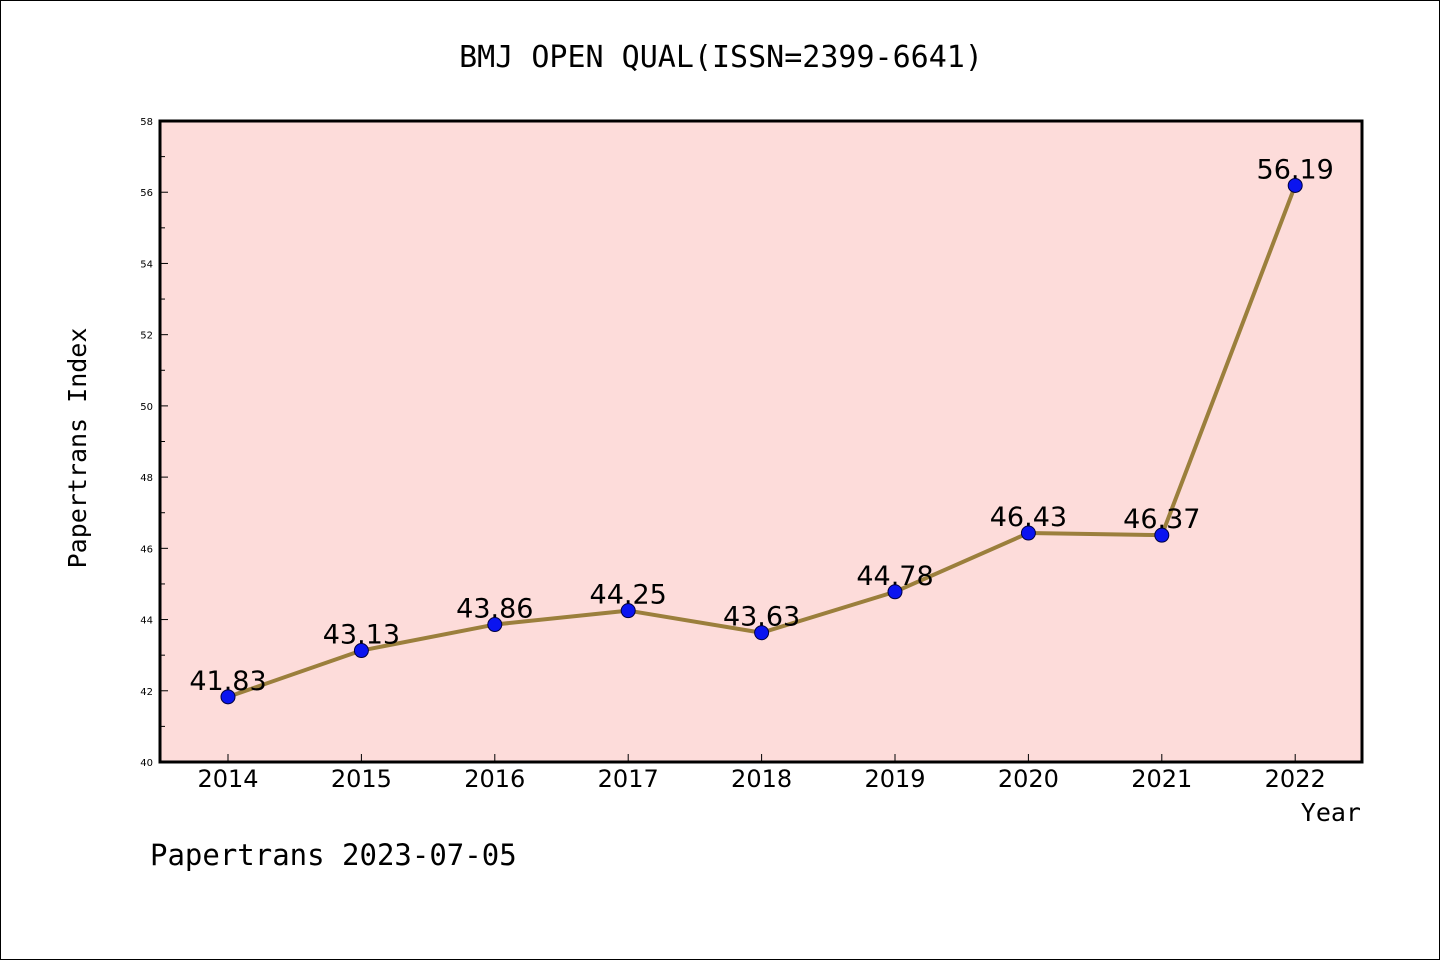 Image resolution: width=1440 pixels, height=960 pixels. I want to click on chart-title: BMJ OPEN QUAL(ISSN=2399-6641), so click(721, 57).